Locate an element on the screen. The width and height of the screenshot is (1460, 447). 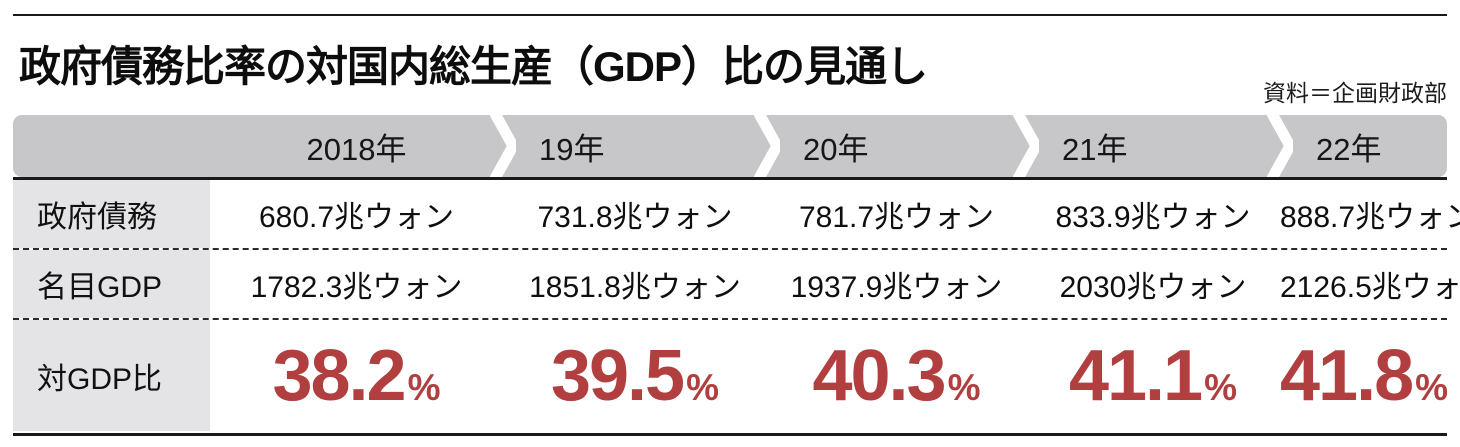
year-header-22: 22年 is located at coordinates (1349, 149).